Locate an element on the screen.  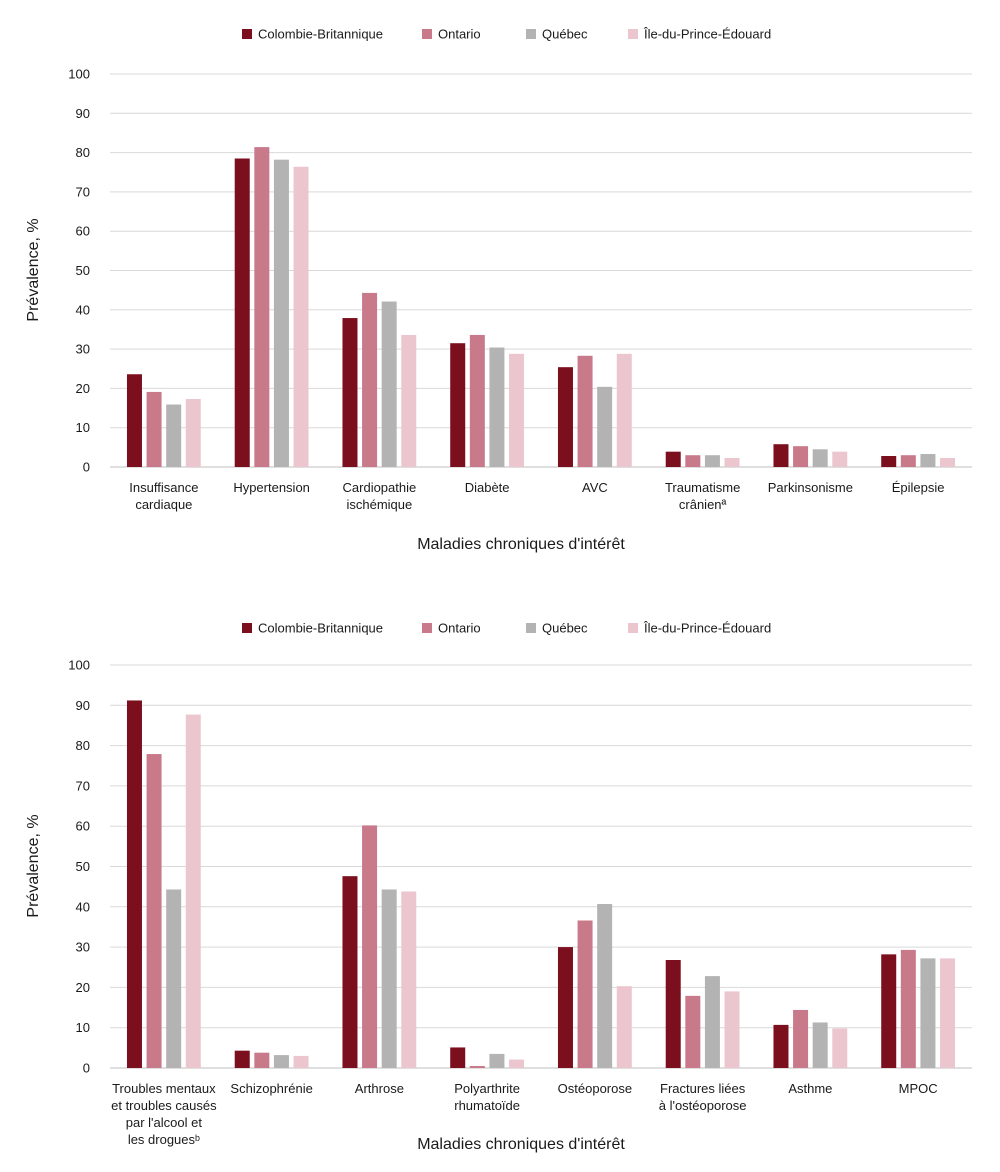
y-tick-label: 40 is located at coordinates (83, 309).